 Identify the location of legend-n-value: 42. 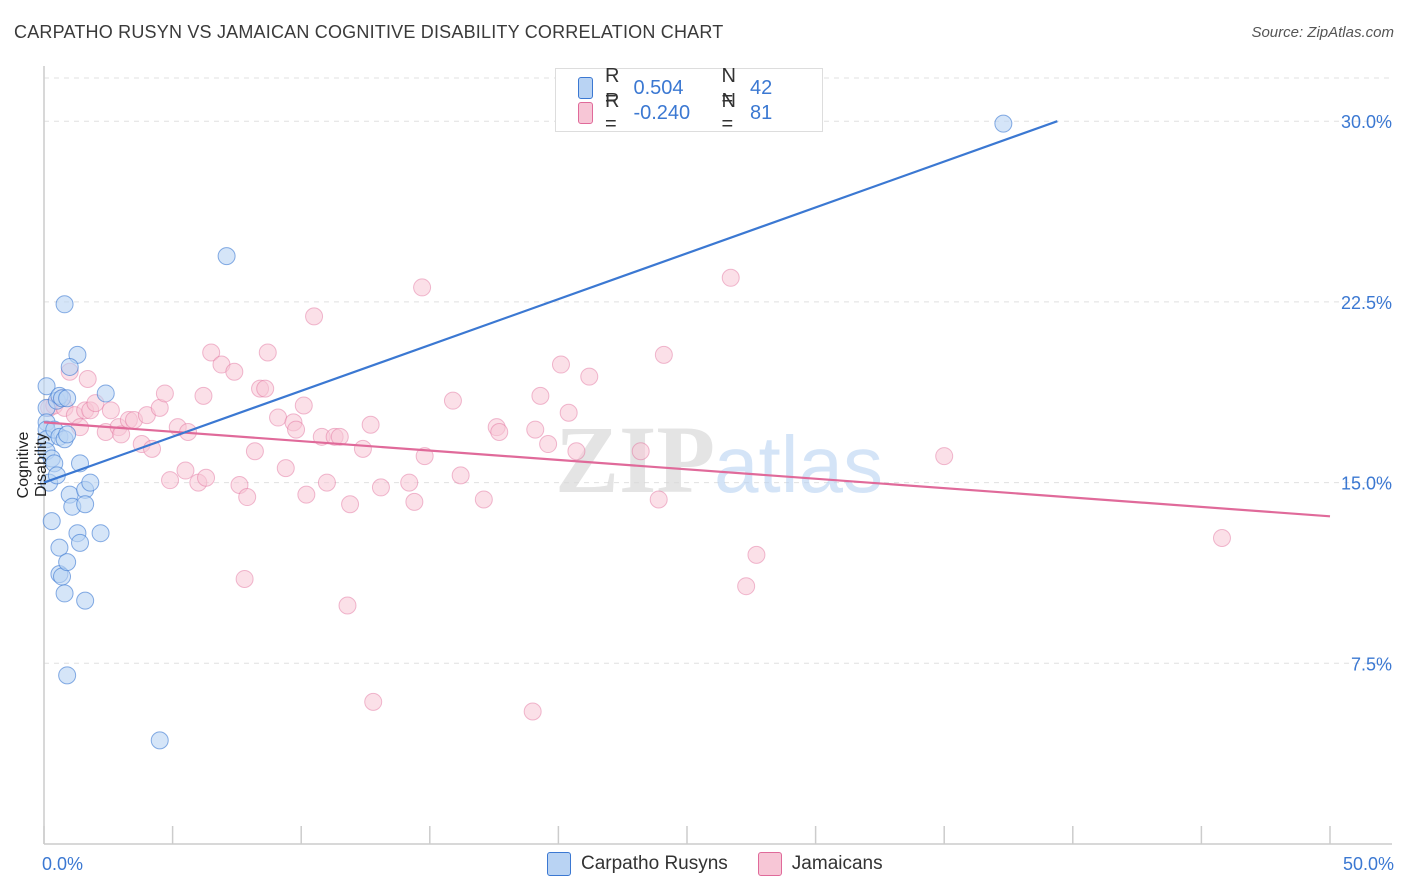
(761, 87).